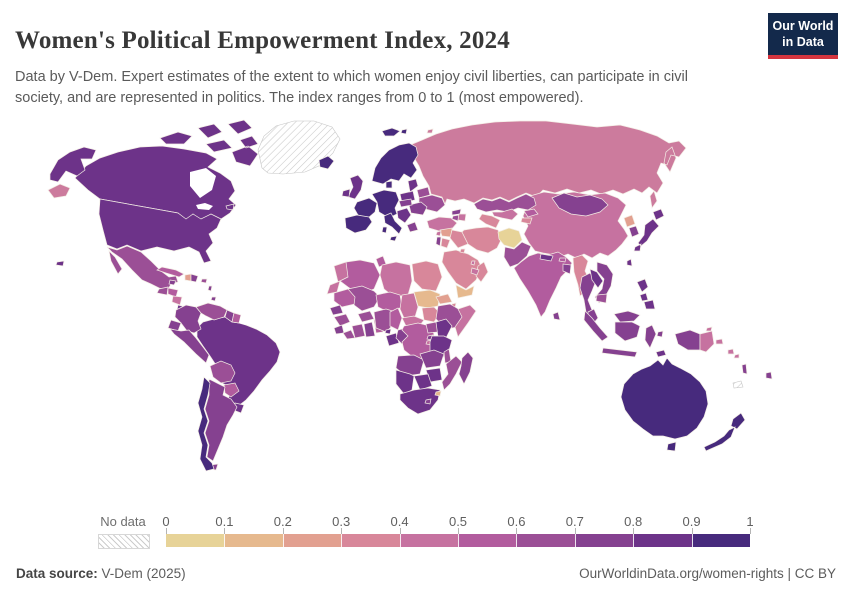  What do you see at coordinates (162, 291) in the screenshot?
I see `country-guatemala` at bounding box center [162, 291].